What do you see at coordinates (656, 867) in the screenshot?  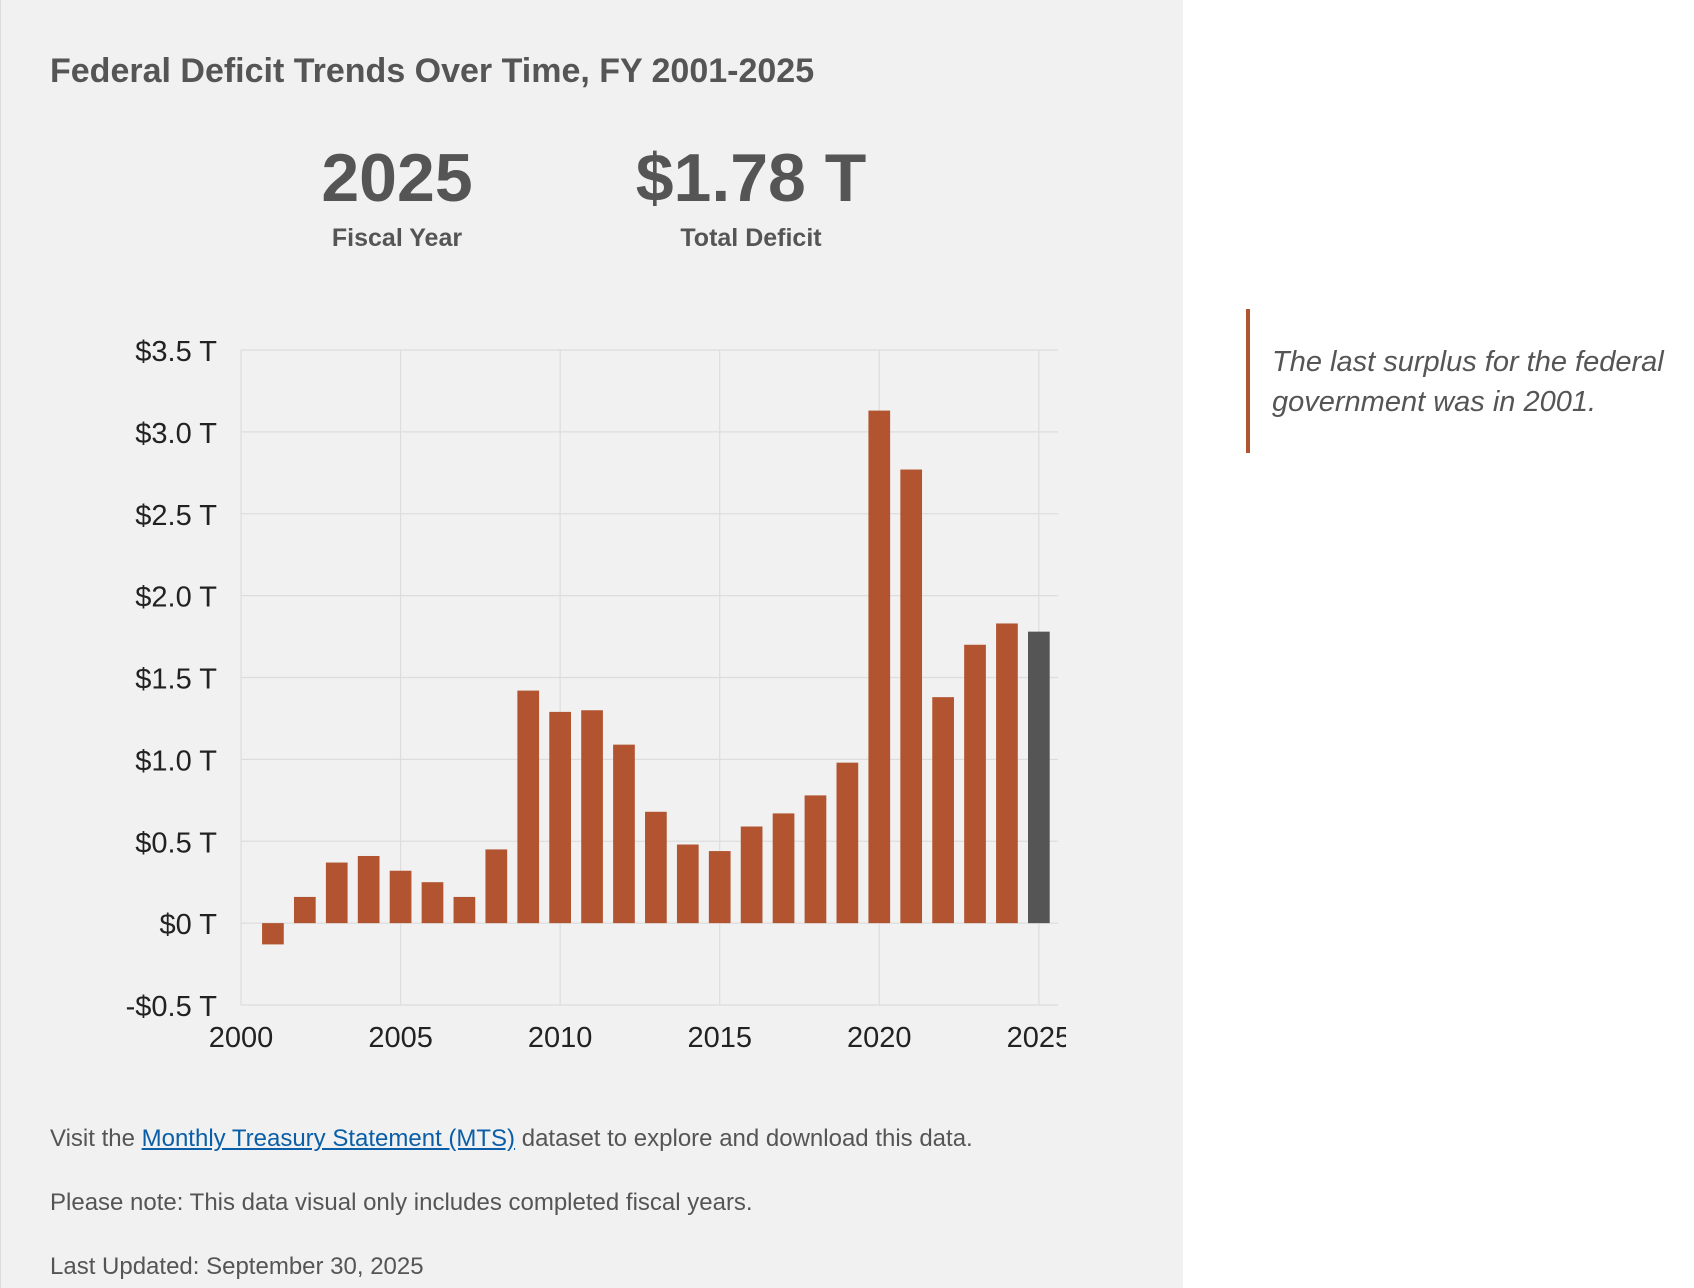 I see `bar-2013` at bounding box center [656, 867].